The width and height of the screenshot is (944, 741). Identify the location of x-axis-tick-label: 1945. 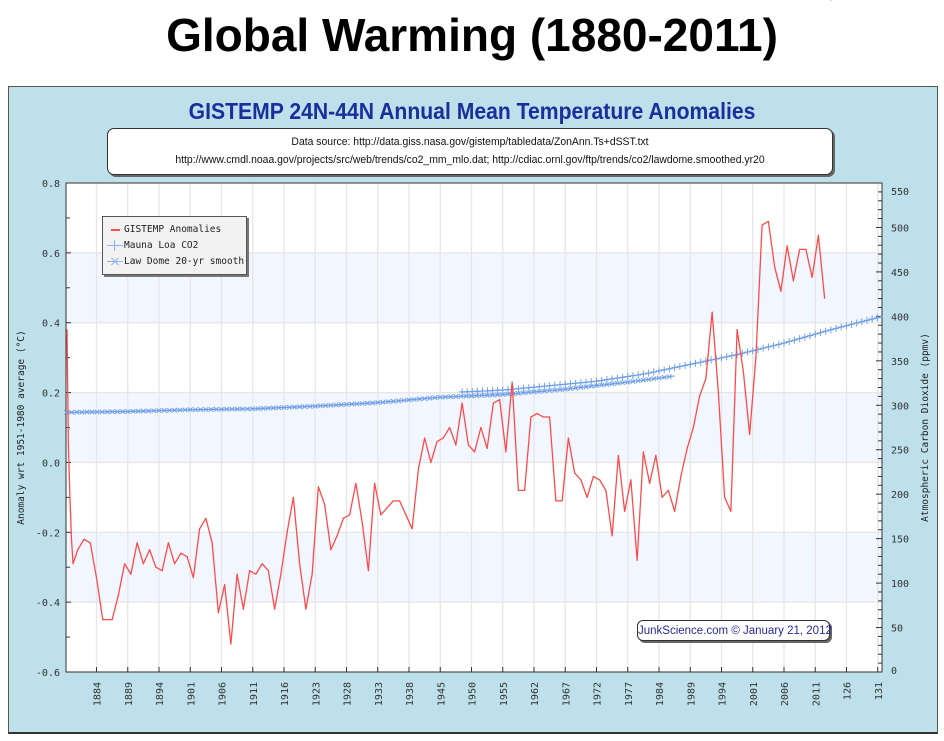
(441, 694).